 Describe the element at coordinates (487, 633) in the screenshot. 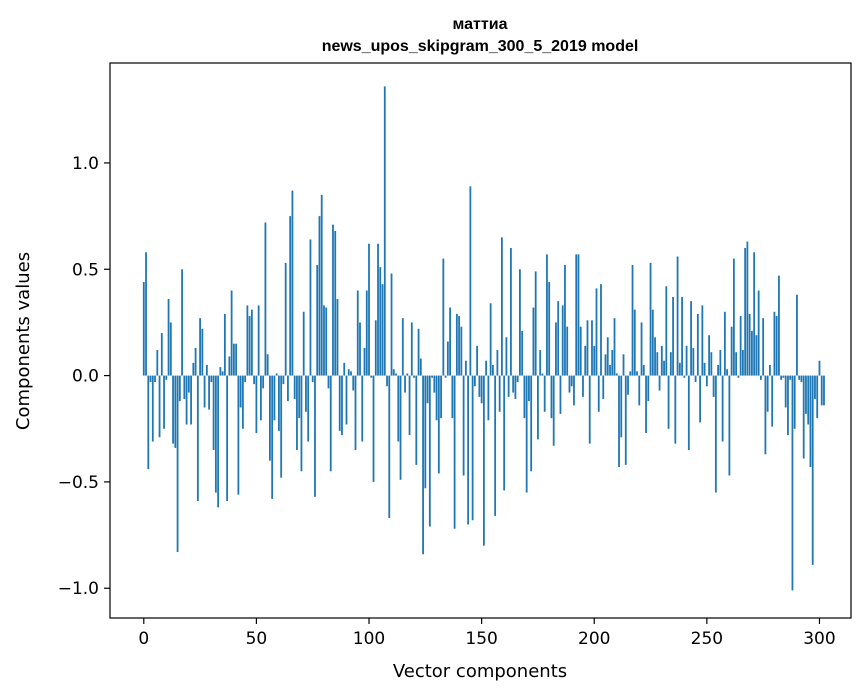

I see `x-axis-ticks: 0 50 100 150 200 250 300` at that location.